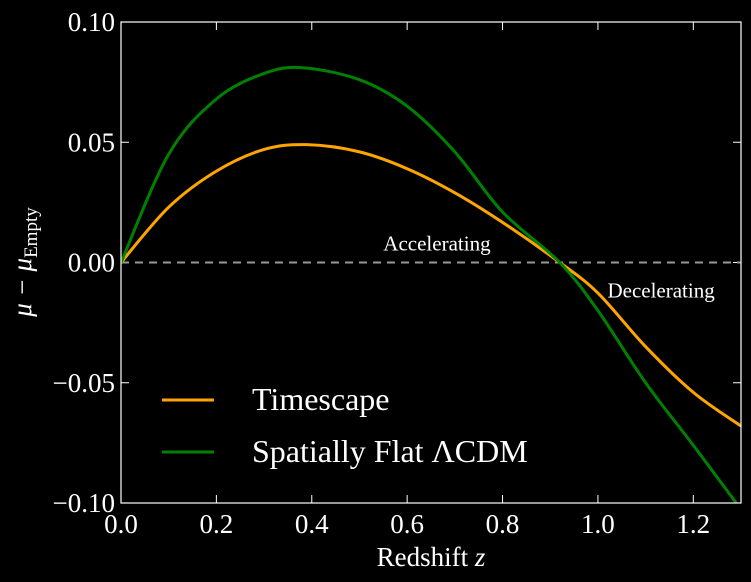  What do you see at coordinates (91, 142) in the screenshot?
I see `y-tick-label: 0.05` at bounding box center [91, 142].